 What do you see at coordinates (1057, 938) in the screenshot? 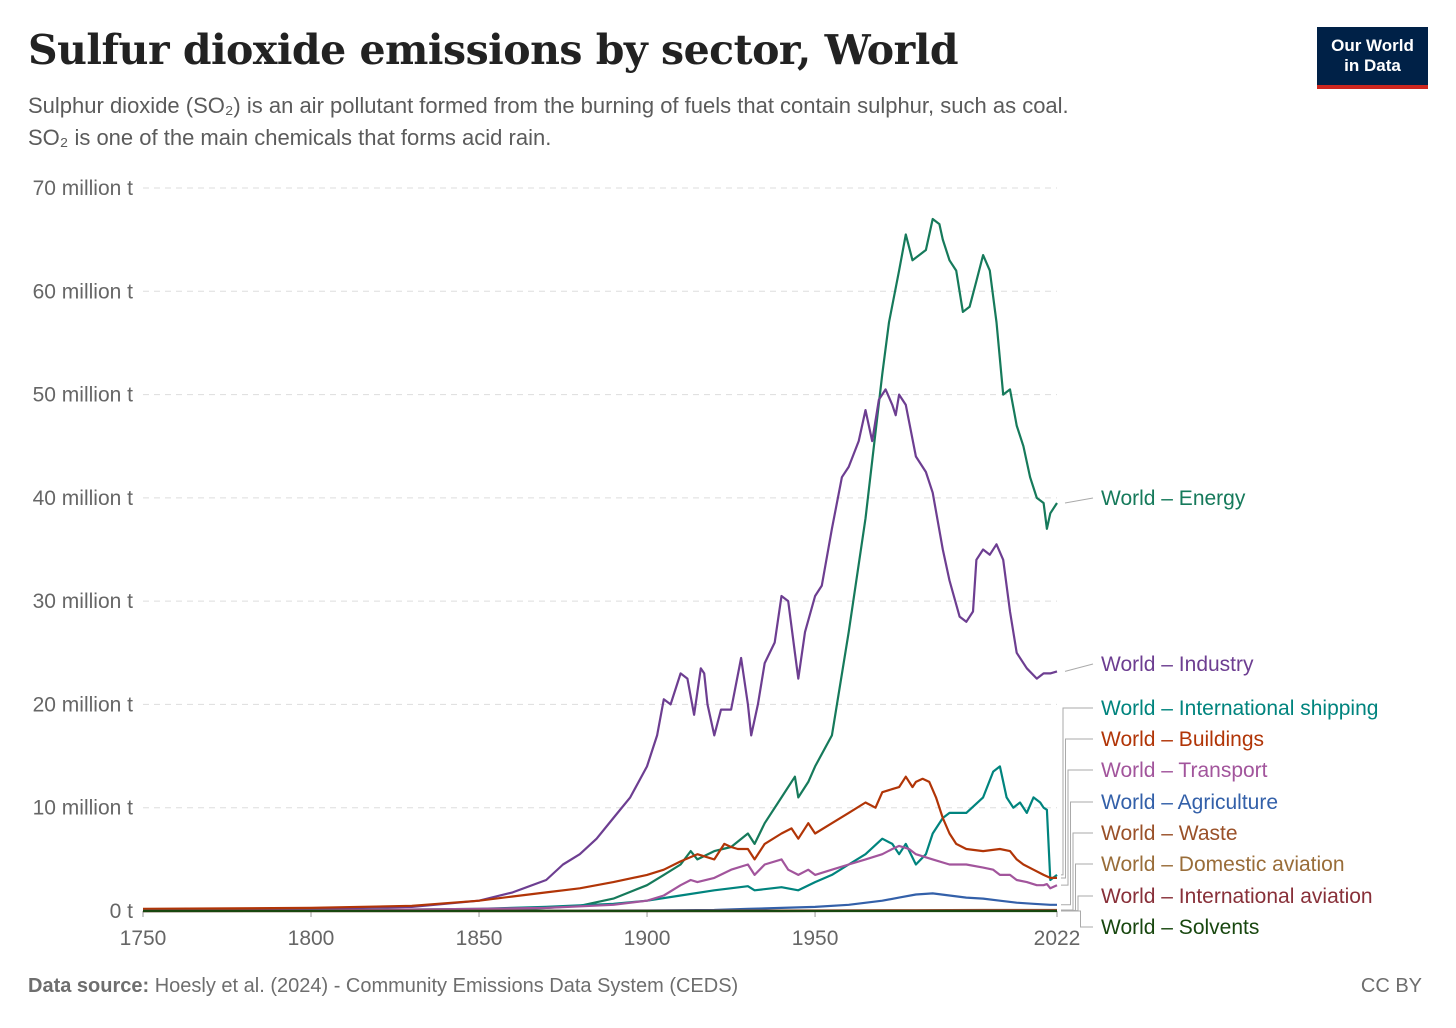
I see `x-tick-label: 2022` at bounding box center [1057, 938].